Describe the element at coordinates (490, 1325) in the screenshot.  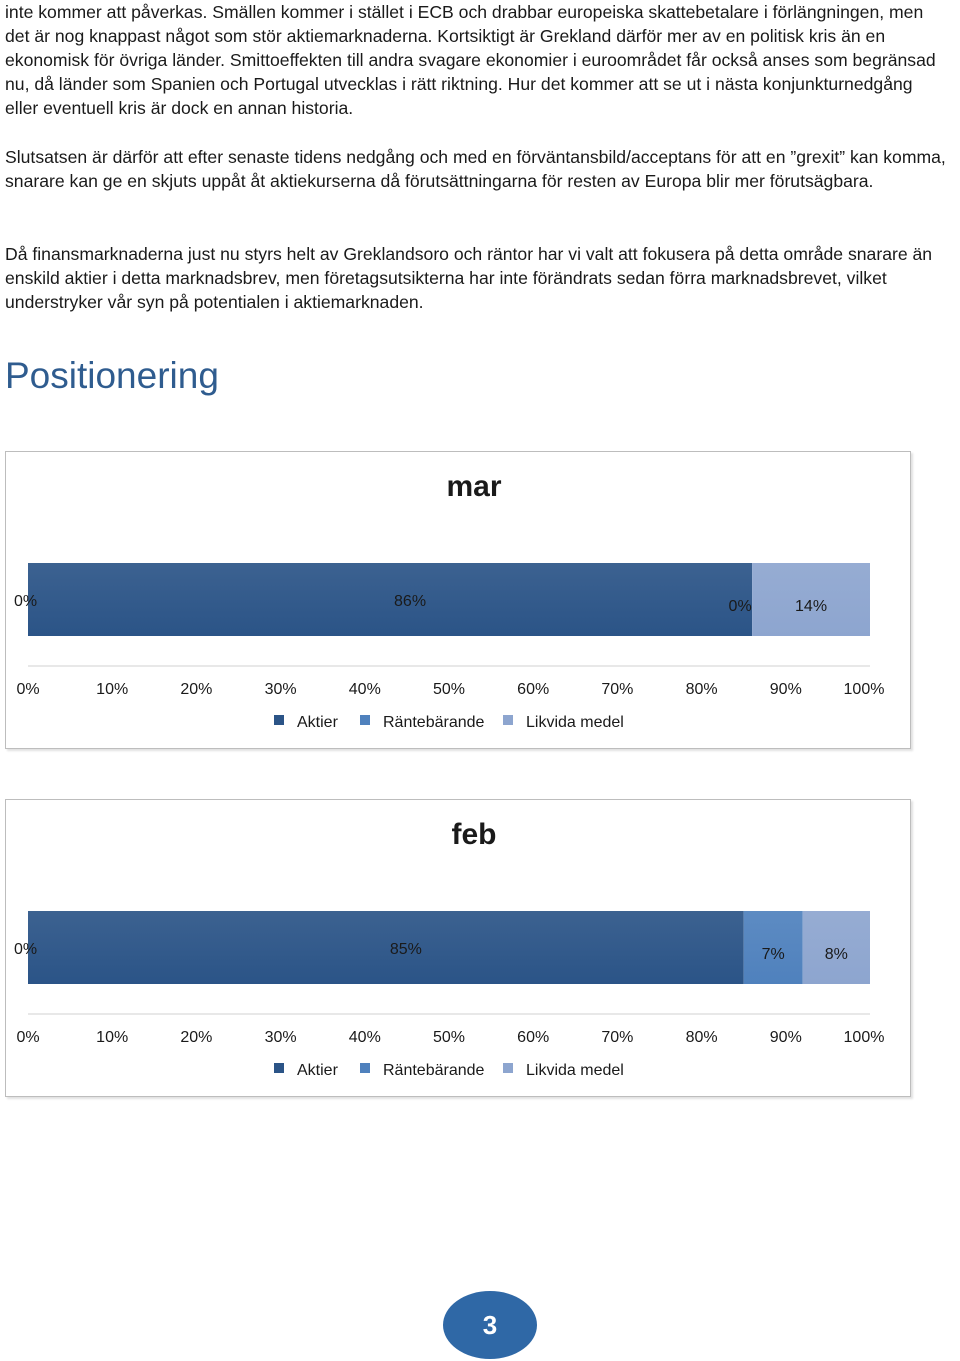
I see `page-number: 3` at that location.